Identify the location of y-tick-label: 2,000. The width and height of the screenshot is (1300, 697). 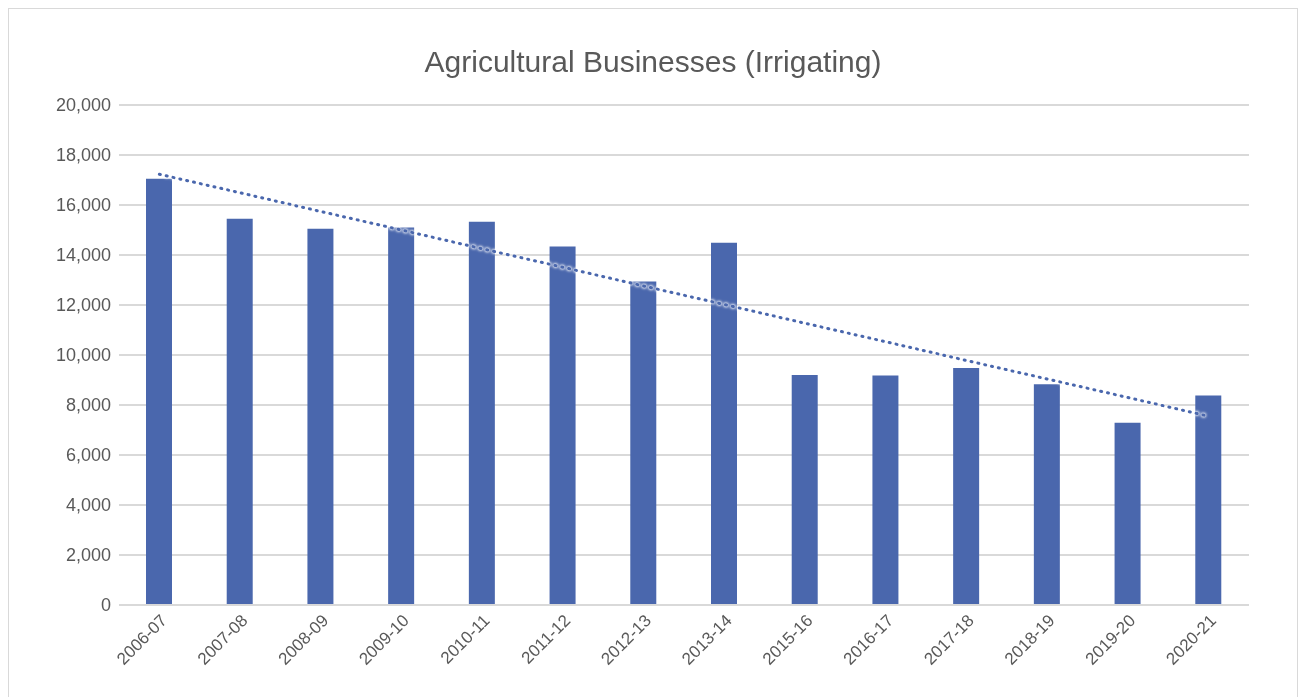
(88, 555).